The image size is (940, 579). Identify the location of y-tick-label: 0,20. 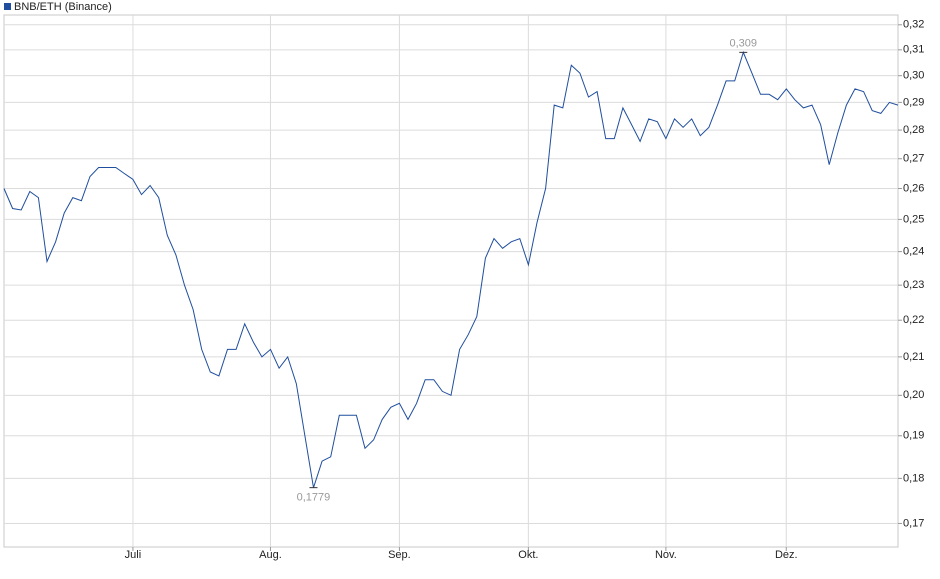
(913, 395).